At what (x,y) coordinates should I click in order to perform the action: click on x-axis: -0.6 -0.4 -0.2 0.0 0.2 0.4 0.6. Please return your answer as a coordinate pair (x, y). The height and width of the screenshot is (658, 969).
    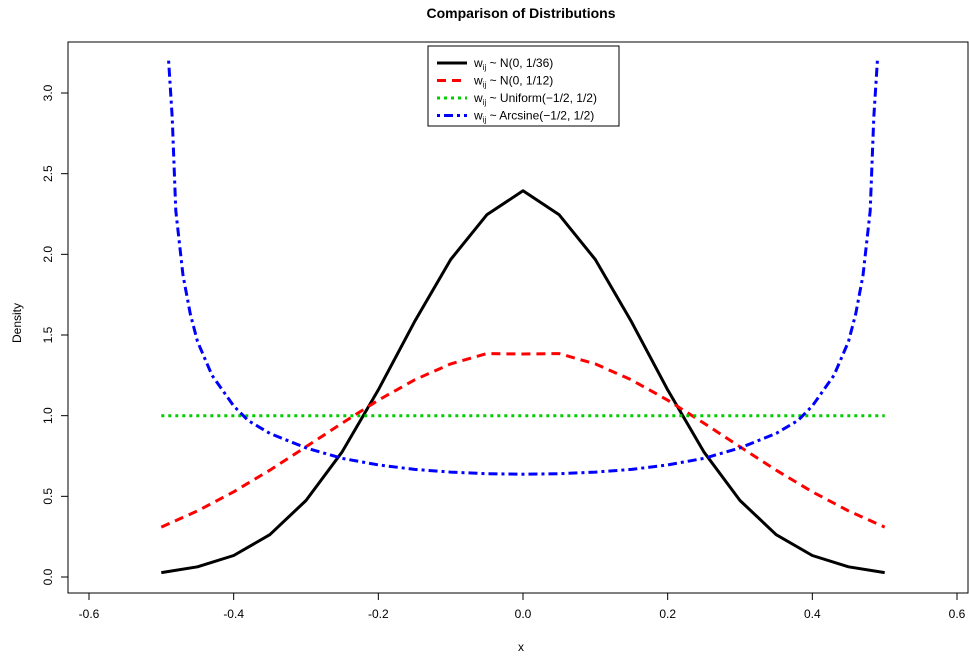
    Looking at the image, I should click on (522, 606).